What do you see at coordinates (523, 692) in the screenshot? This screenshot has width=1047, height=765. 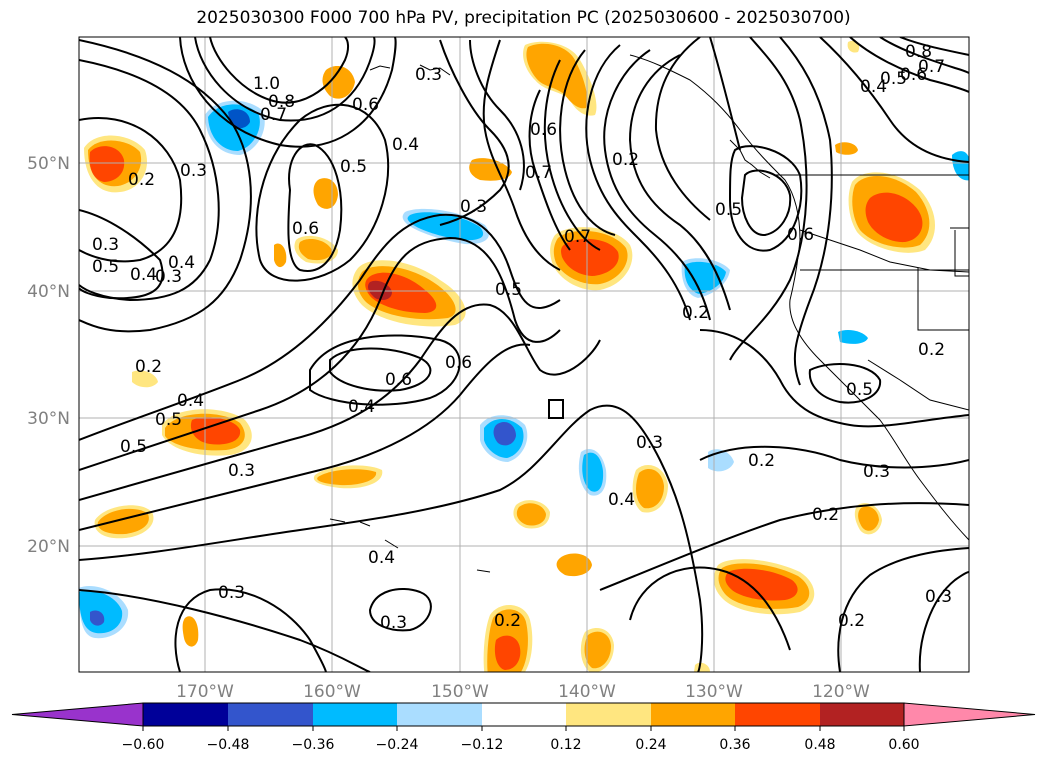 I see `lon-ticks: 170°W 160°W 150°W 140°W 130°W 120°W` at bounding box center [523, 692].